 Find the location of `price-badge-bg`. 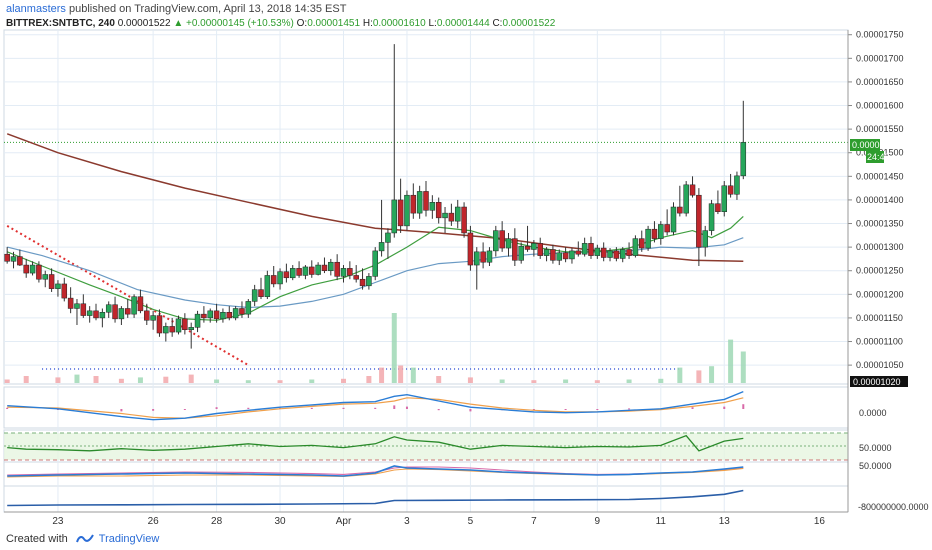

price-badge-bg is located at coordinates (865, 145).